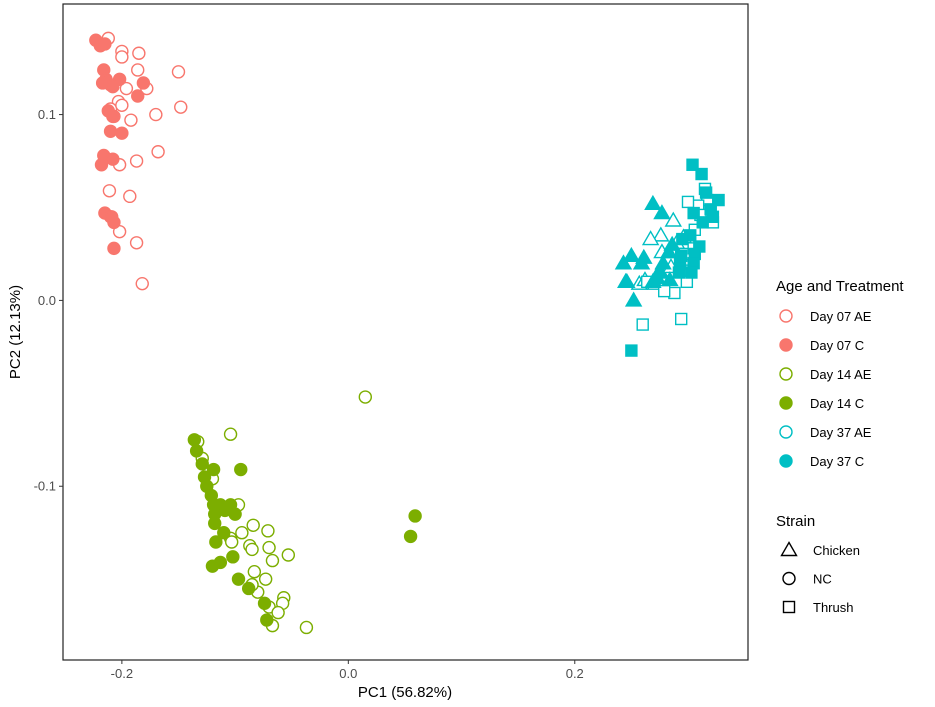 The height and width of the screenshot is (707, 935). I want to click on x-tick-label: -0.2, so click(122, 673).